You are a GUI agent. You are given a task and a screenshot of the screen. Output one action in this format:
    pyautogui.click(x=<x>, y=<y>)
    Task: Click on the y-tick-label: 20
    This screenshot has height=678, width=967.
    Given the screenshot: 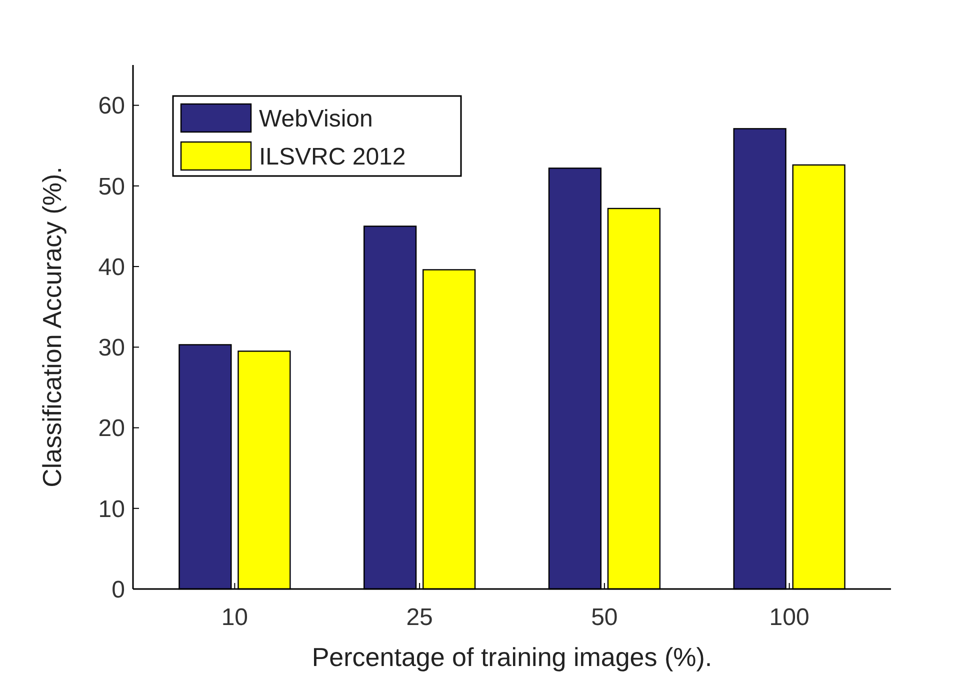 What is the action you would take?
    pyautogui.click(x=111, y=428)
    